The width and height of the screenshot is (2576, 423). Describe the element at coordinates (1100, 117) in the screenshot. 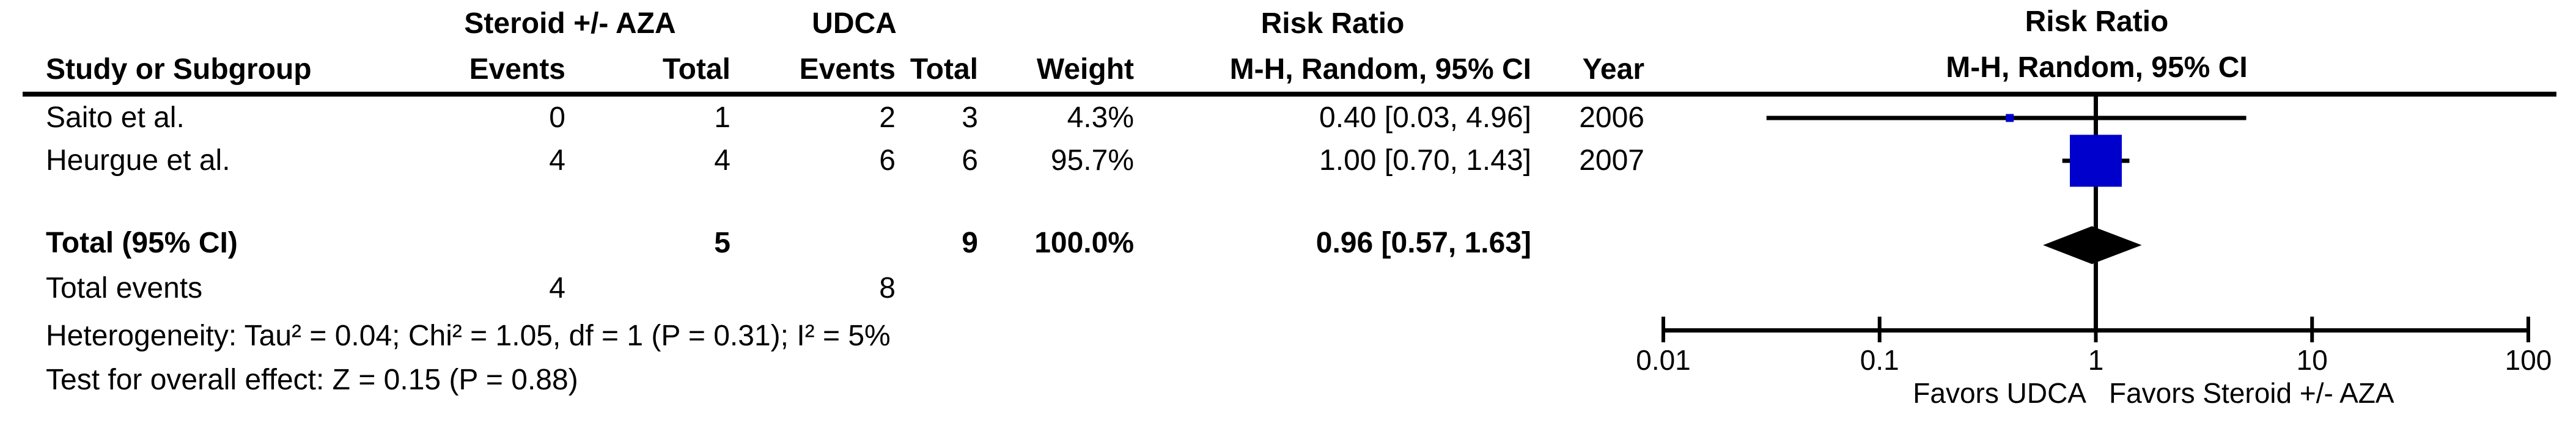

I see `study-weight: 4.3%` at that location.